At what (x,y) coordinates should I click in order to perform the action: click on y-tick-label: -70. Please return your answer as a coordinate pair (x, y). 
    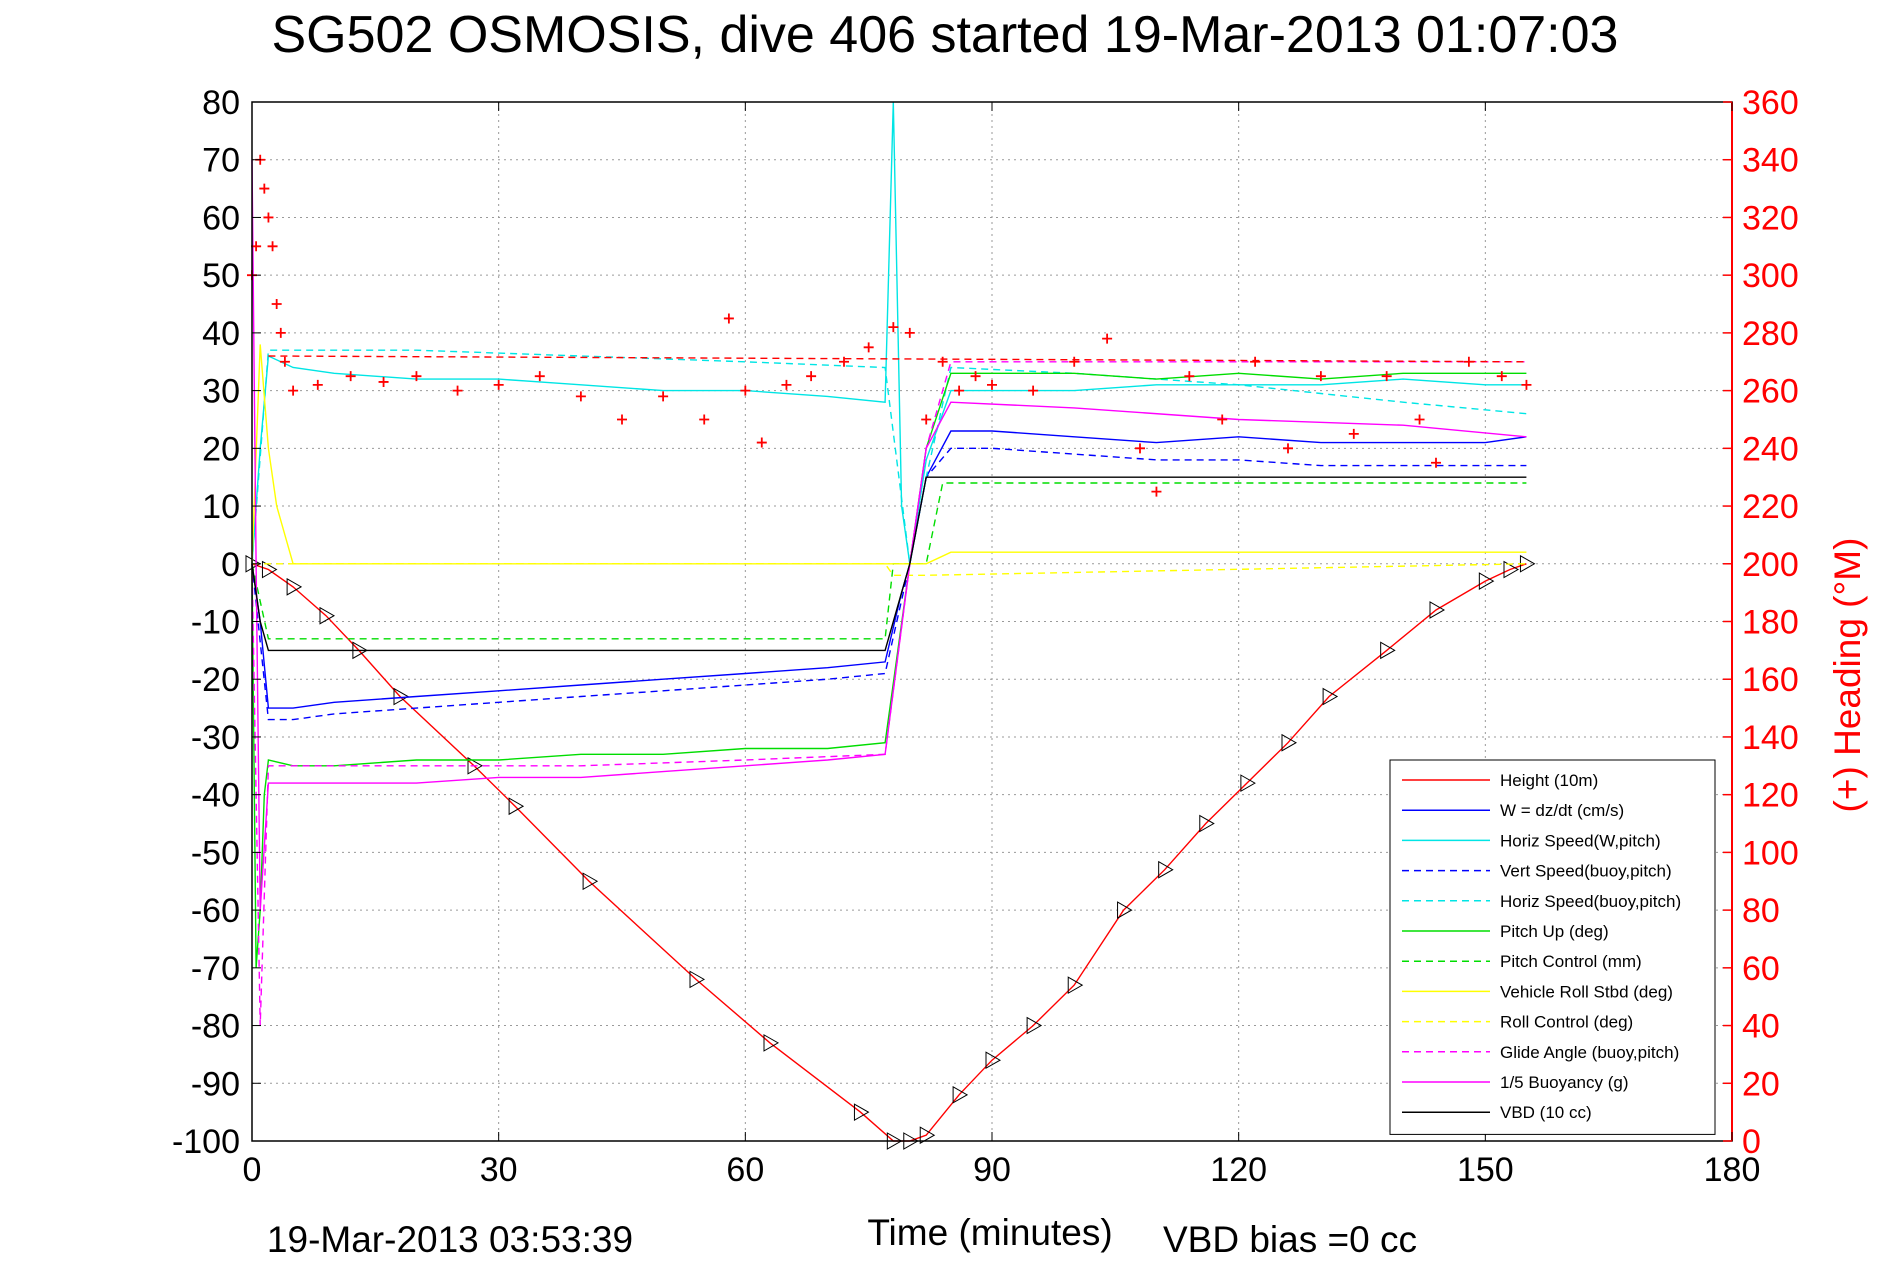
    Looking at the image, I should click on (215, 969).